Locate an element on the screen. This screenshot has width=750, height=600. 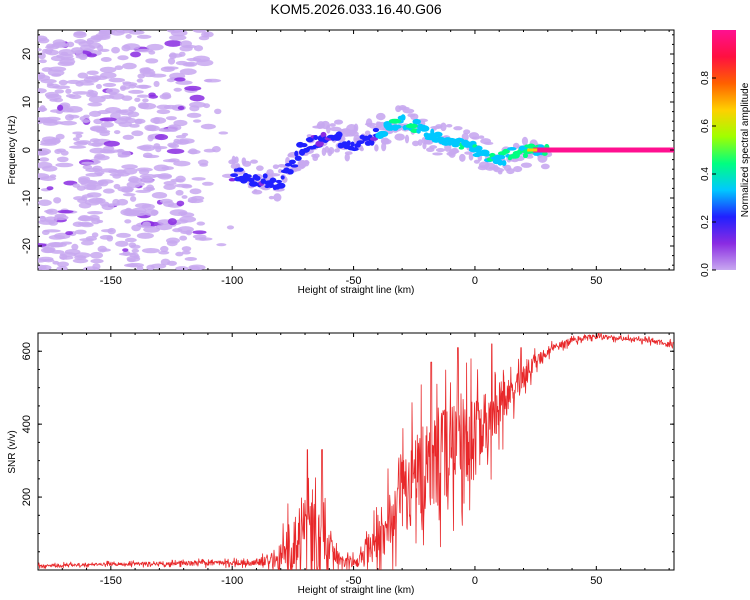
snr-xtick-label: -150 is located at coordinates (111, 581).